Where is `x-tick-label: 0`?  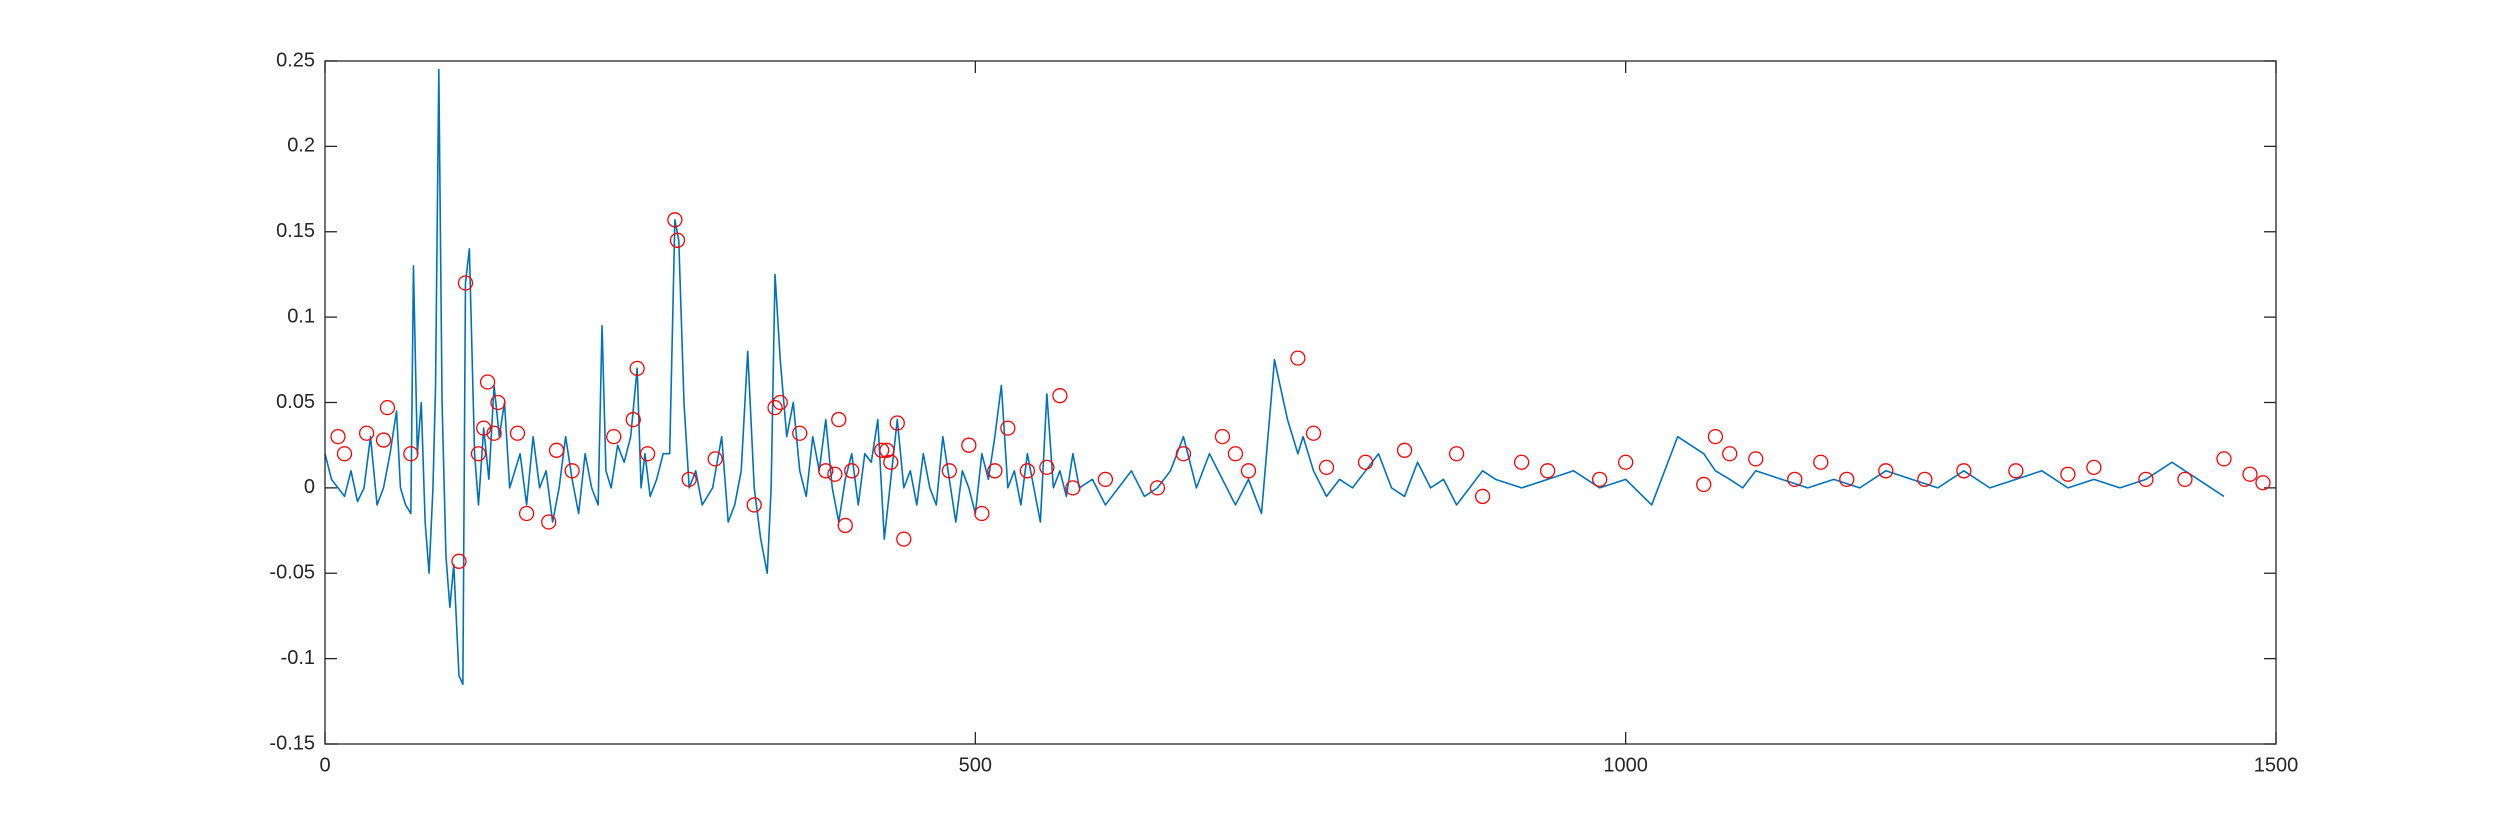
x-tick-label: 0 is located at coordinates (324, 765).